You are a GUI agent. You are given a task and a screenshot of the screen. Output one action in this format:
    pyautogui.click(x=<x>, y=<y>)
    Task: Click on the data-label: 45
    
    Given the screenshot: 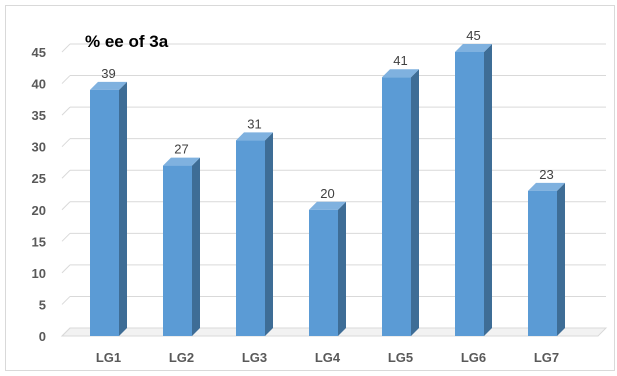 What is the action you would take?
    pyautogui.click(x=473, y=35)
    